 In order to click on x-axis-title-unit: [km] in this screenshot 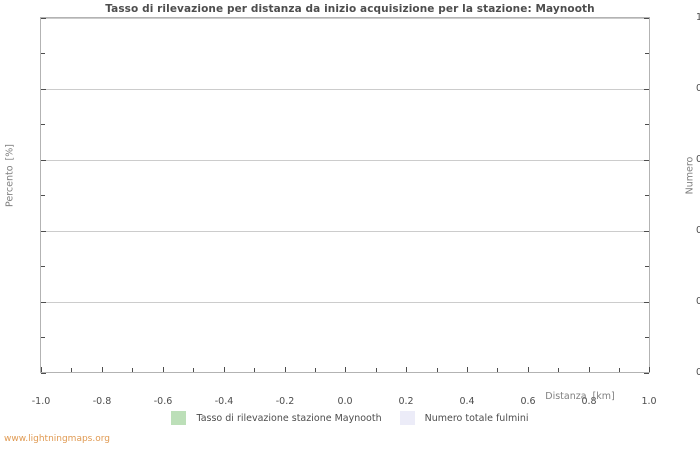, I will do `click(603, 396)`.